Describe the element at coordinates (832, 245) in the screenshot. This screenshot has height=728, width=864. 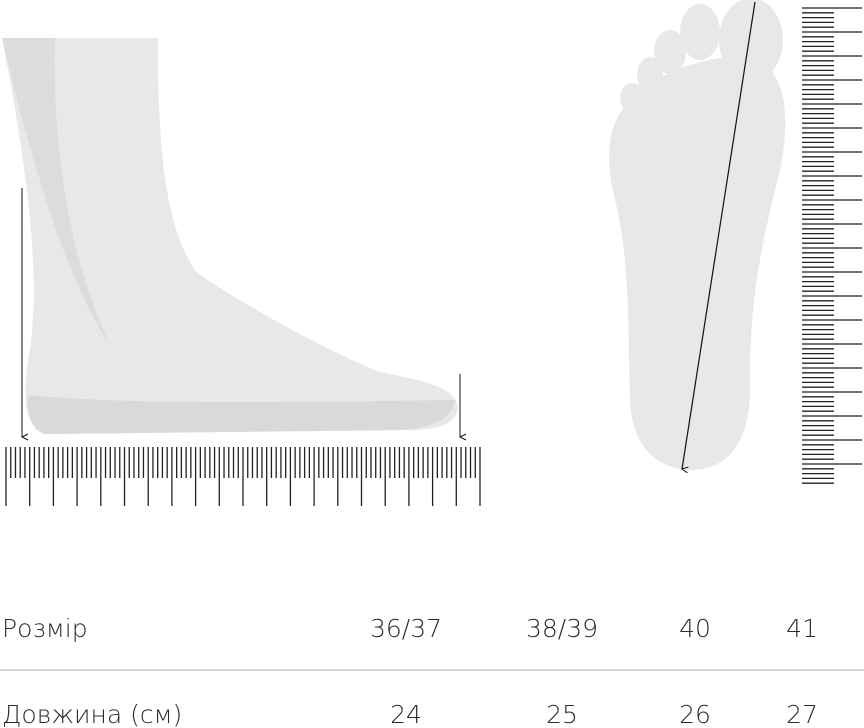
I see `vertical-ruler` at that location.